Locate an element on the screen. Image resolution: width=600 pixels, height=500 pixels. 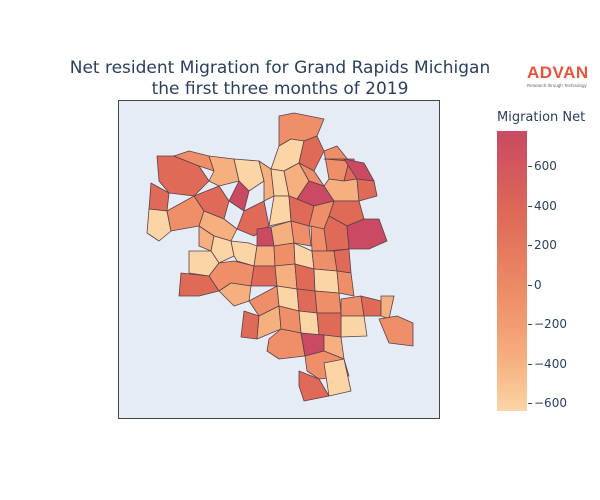
logo-tagline: Research through Technology is located at coordinates (557, 85).